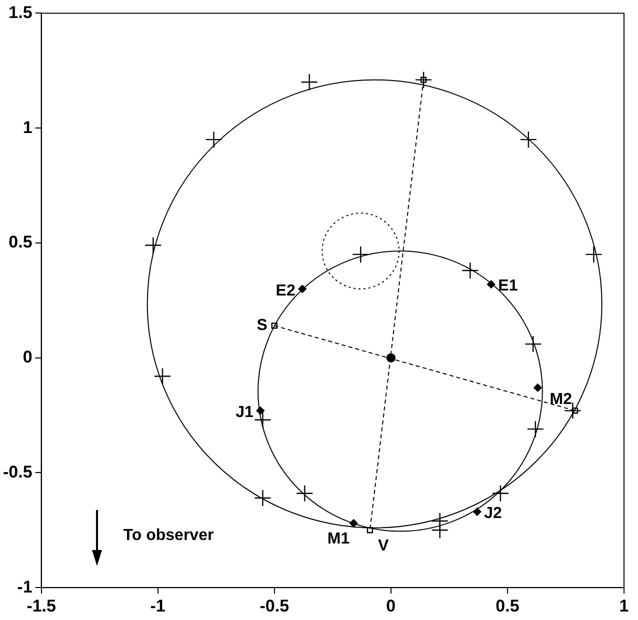 This screenshot has height=620, width=638. What do you see at coordinates (245, 413) in the screenshot?
I see `annotation: J1` at bounding box center [245, 413].